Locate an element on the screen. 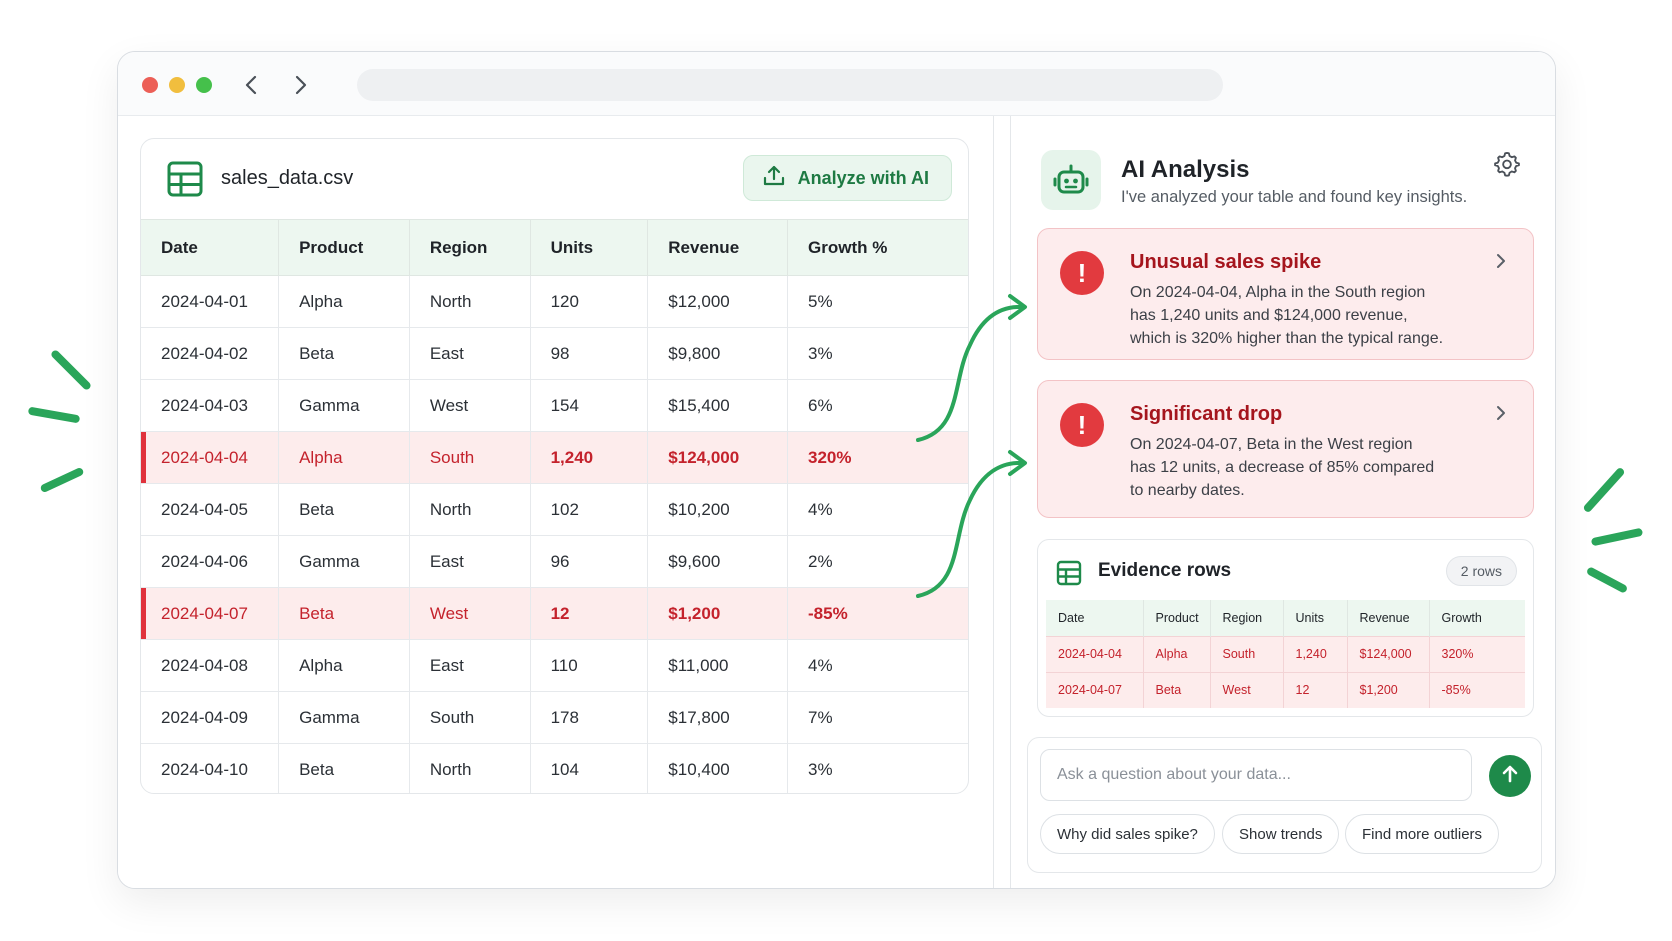  suggestion-chip: Why did sales spike? is located at coordinates (1127, 834).